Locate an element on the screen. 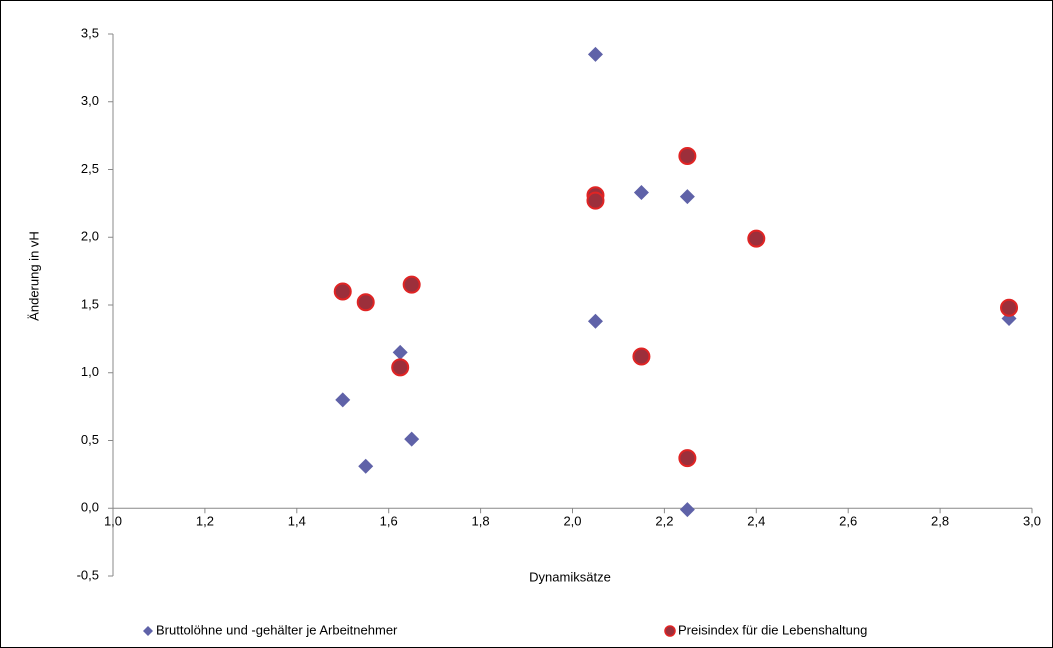 This screenshot has width=1053, height=648. x-axis-label: Dynamiksätze is located at coordinates (570, 576).